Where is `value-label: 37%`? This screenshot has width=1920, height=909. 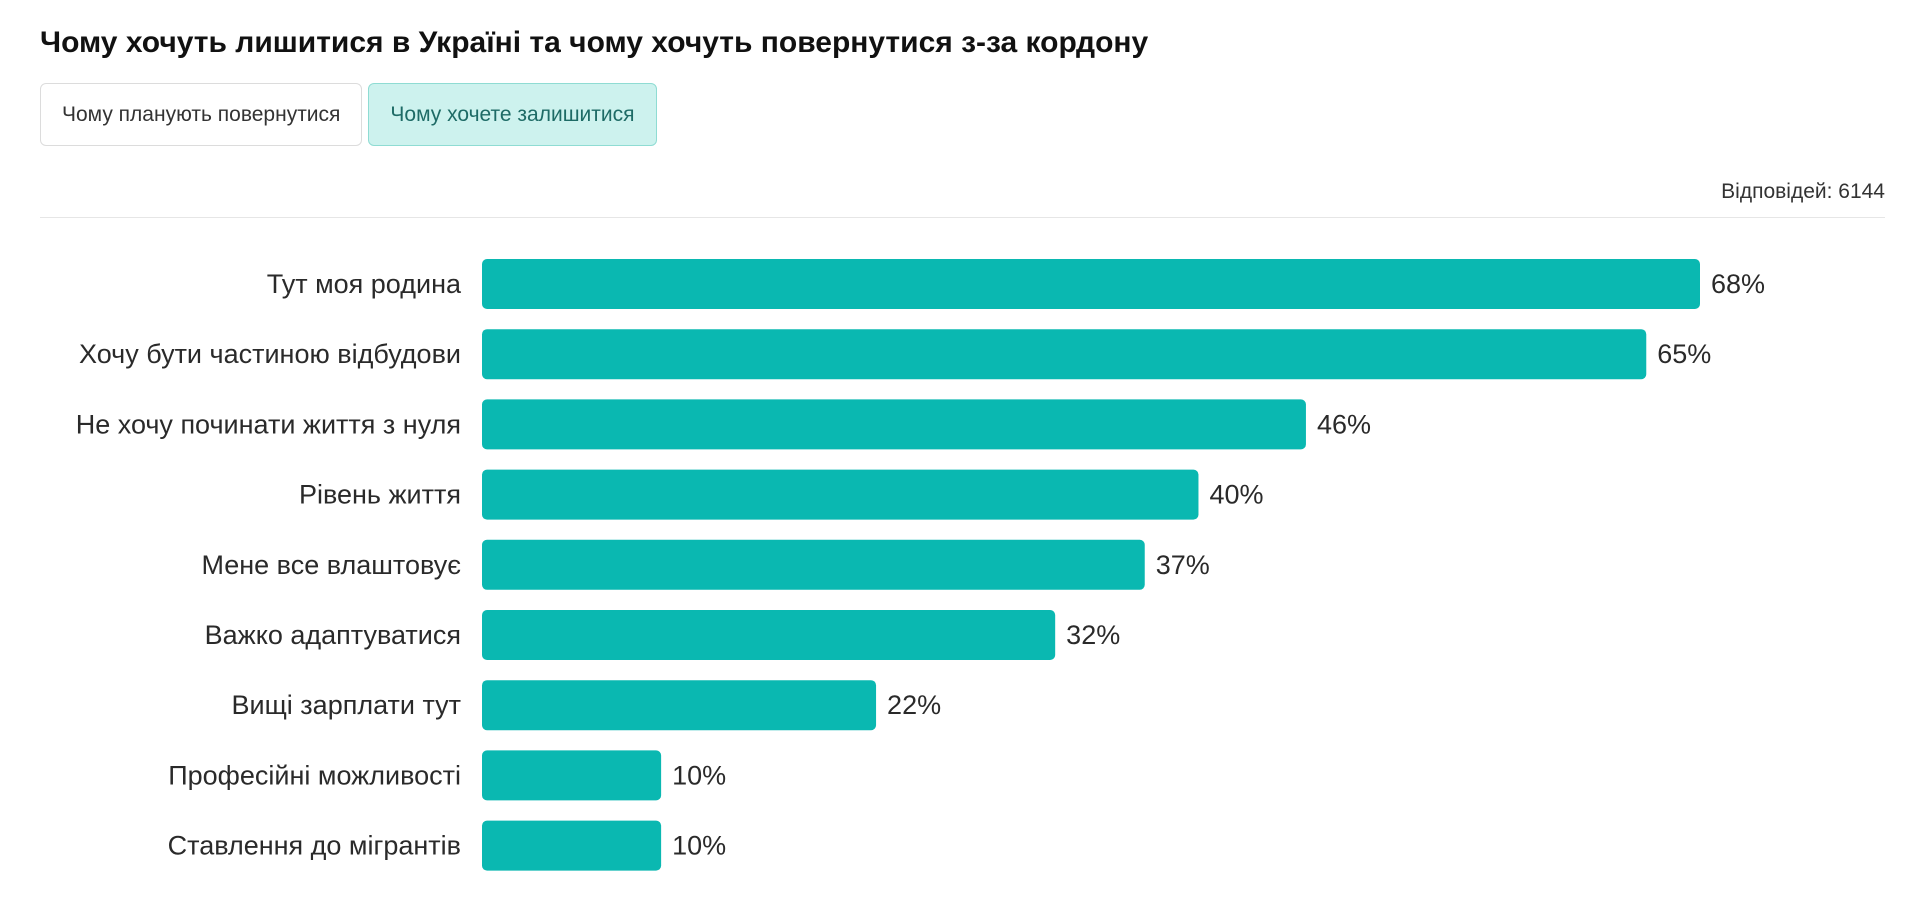
value-label: 37% is located at coordinates (1183, 565).